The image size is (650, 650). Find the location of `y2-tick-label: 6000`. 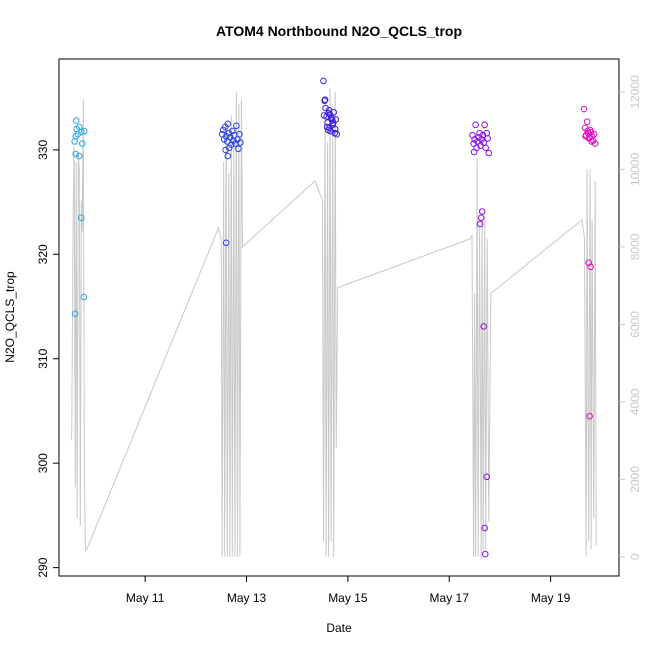

y2-tick-label: 6000 is located at coordinates (635, 324).